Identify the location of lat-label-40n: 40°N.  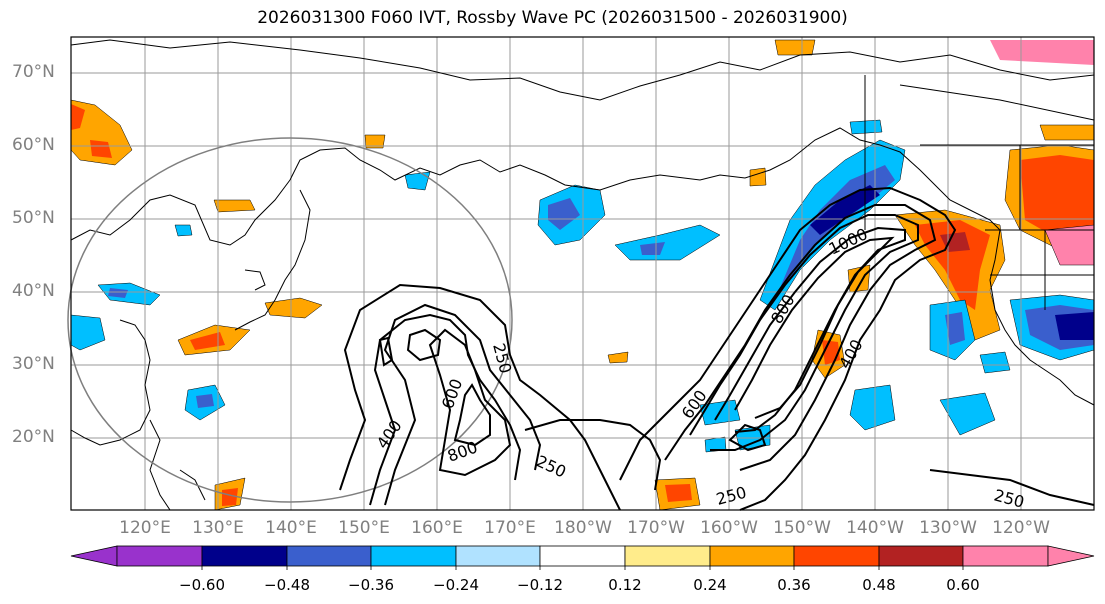
(33, 291).